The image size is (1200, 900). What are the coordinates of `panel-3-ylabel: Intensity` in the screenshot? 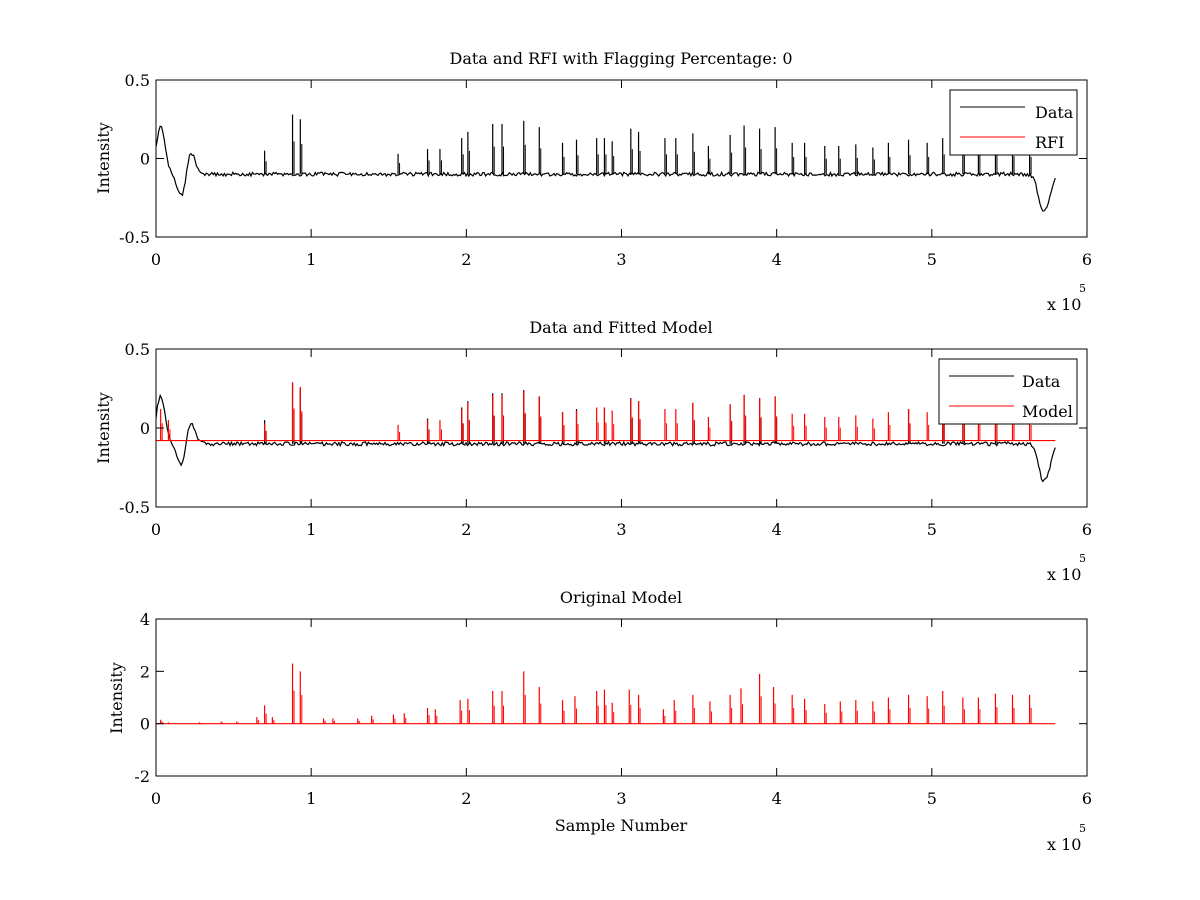 It's located at (116, 698).